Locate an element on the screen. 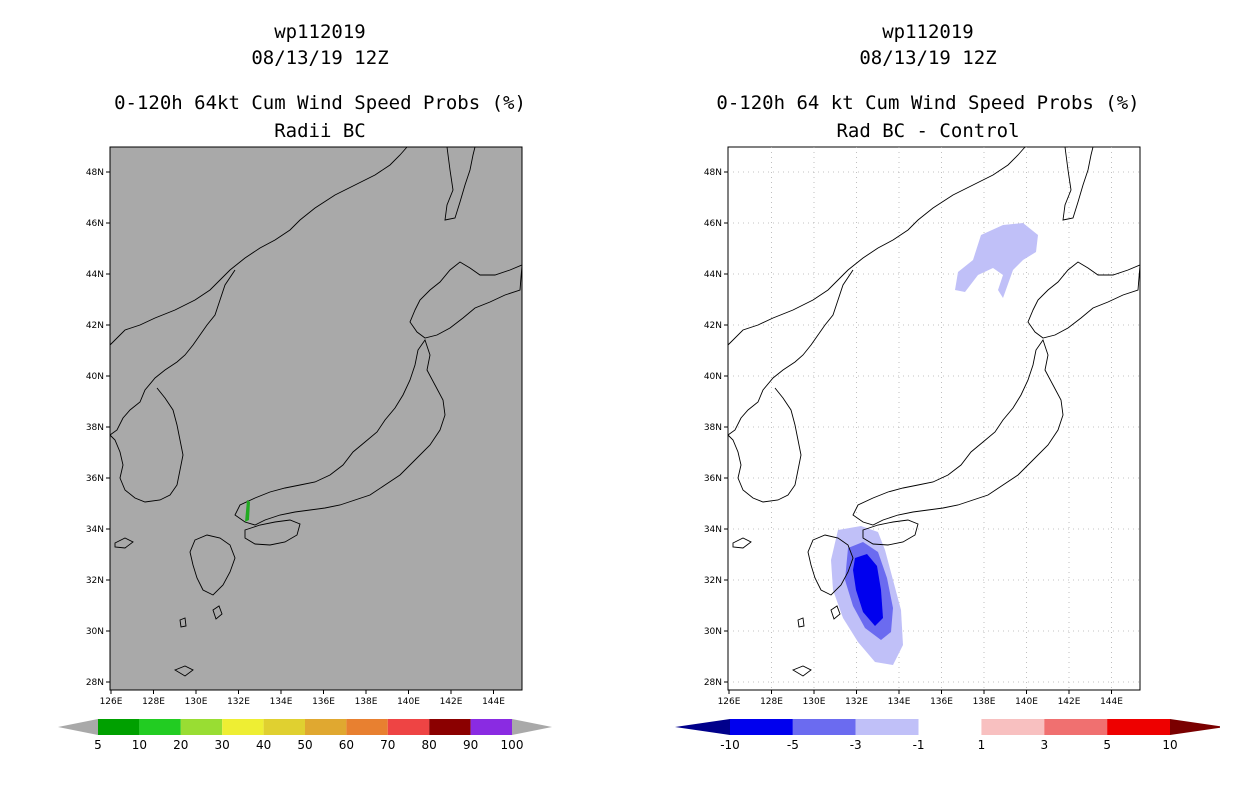 The height and width of the screenshot is (800, 1236). colorbar-label: 3 is located at coordinates (1044, 745).